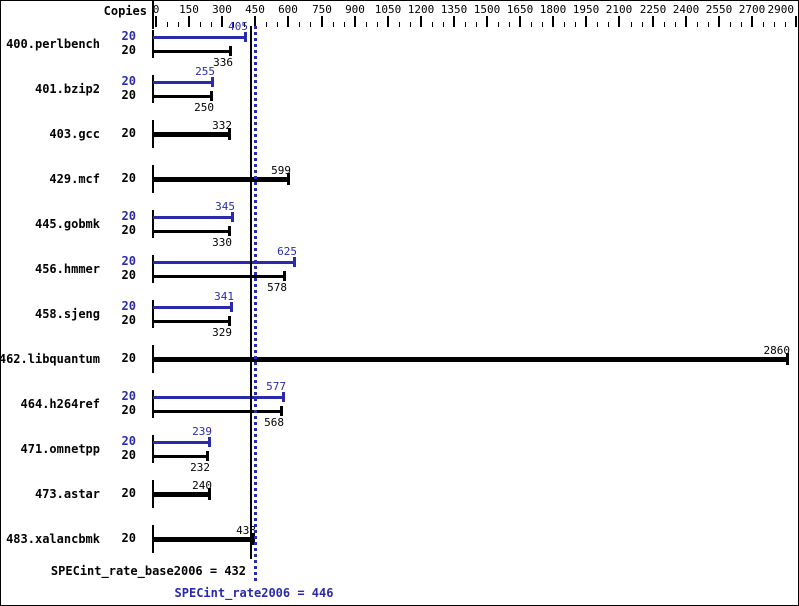  I want to click on base-value-label: 2860, so click(777, 350).